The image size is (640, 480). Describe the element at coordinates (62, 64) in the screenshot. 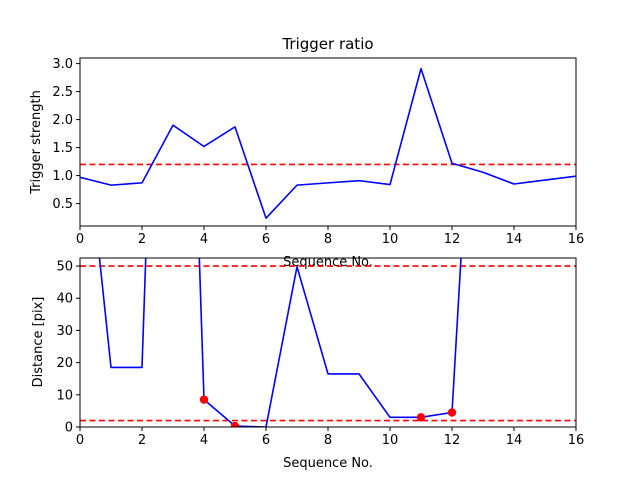

I see `y-tick-label: 3.0` at that location.